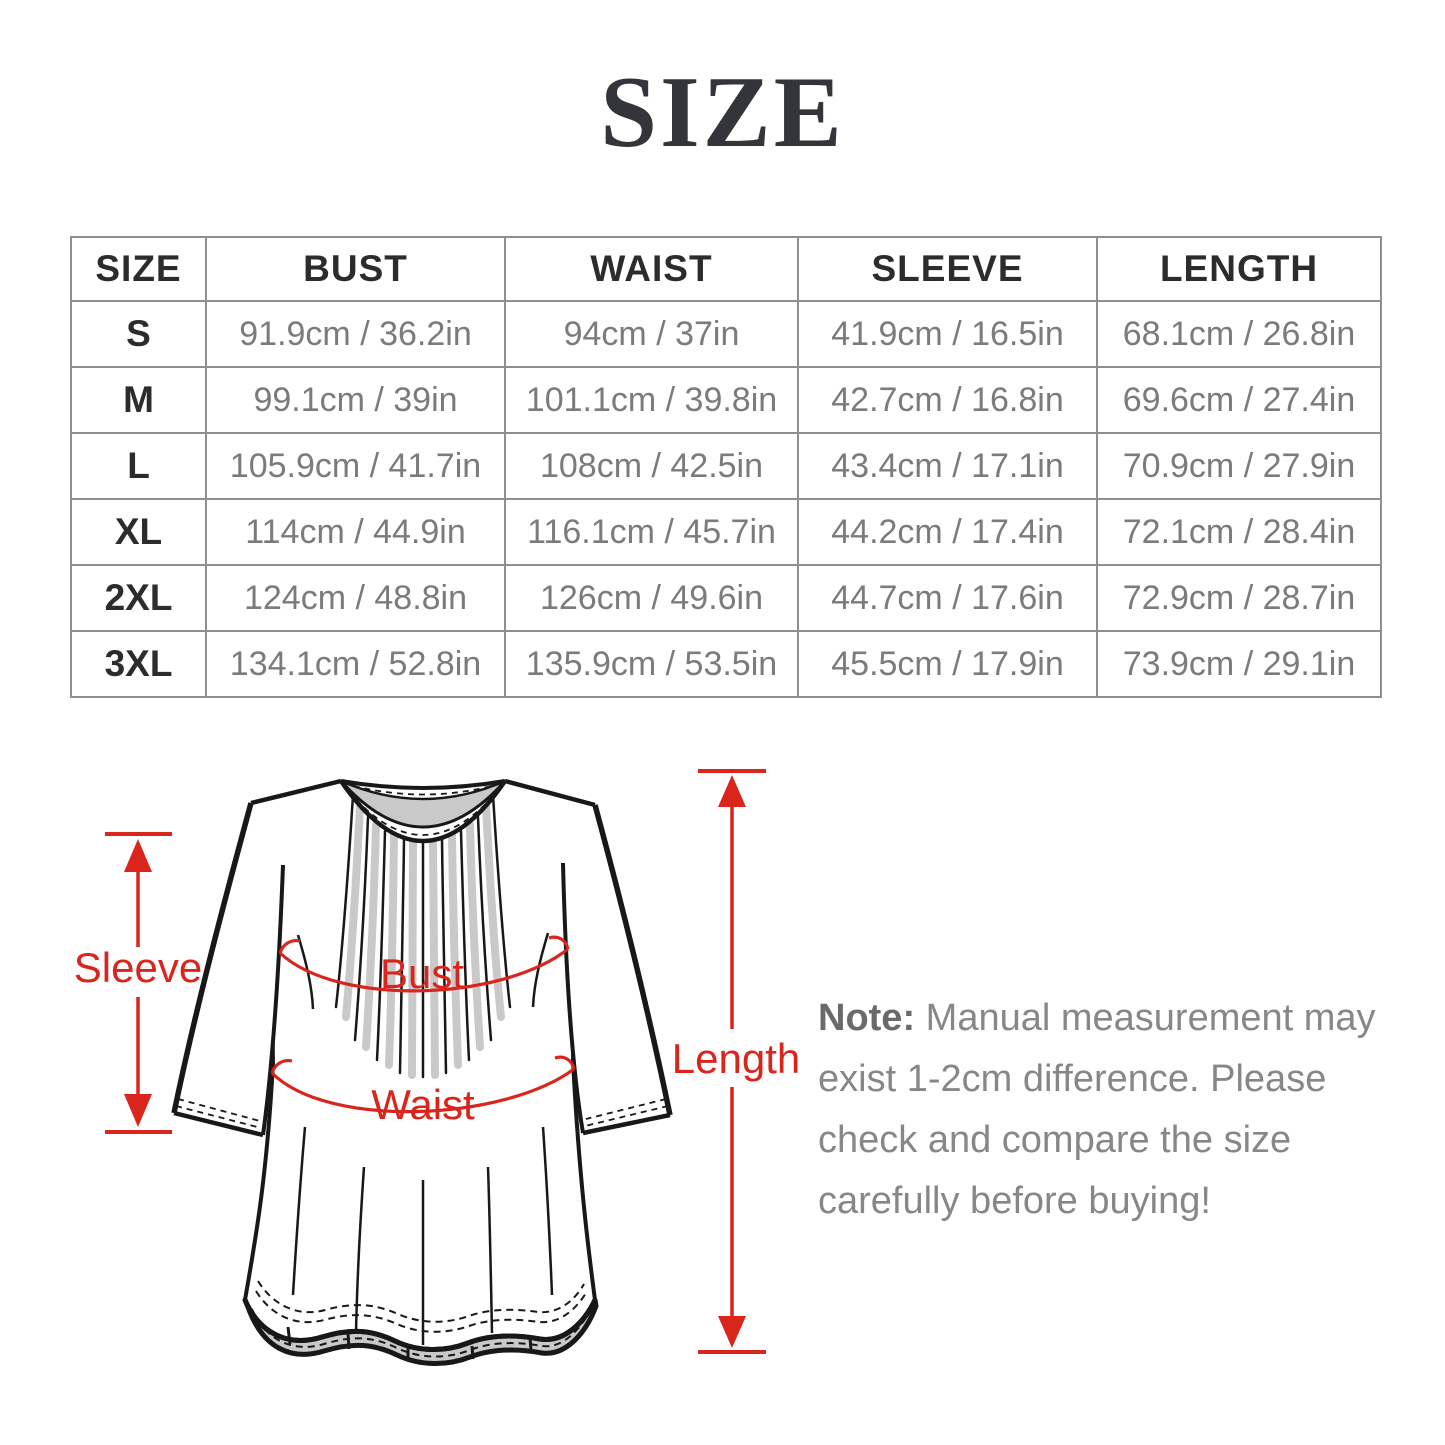 This screenshot has height=1445, width=1445. Describe the element at coordinates (355, 532) in the screenshot. I see `cell-bust: 114cm / 44.9in` at that location.